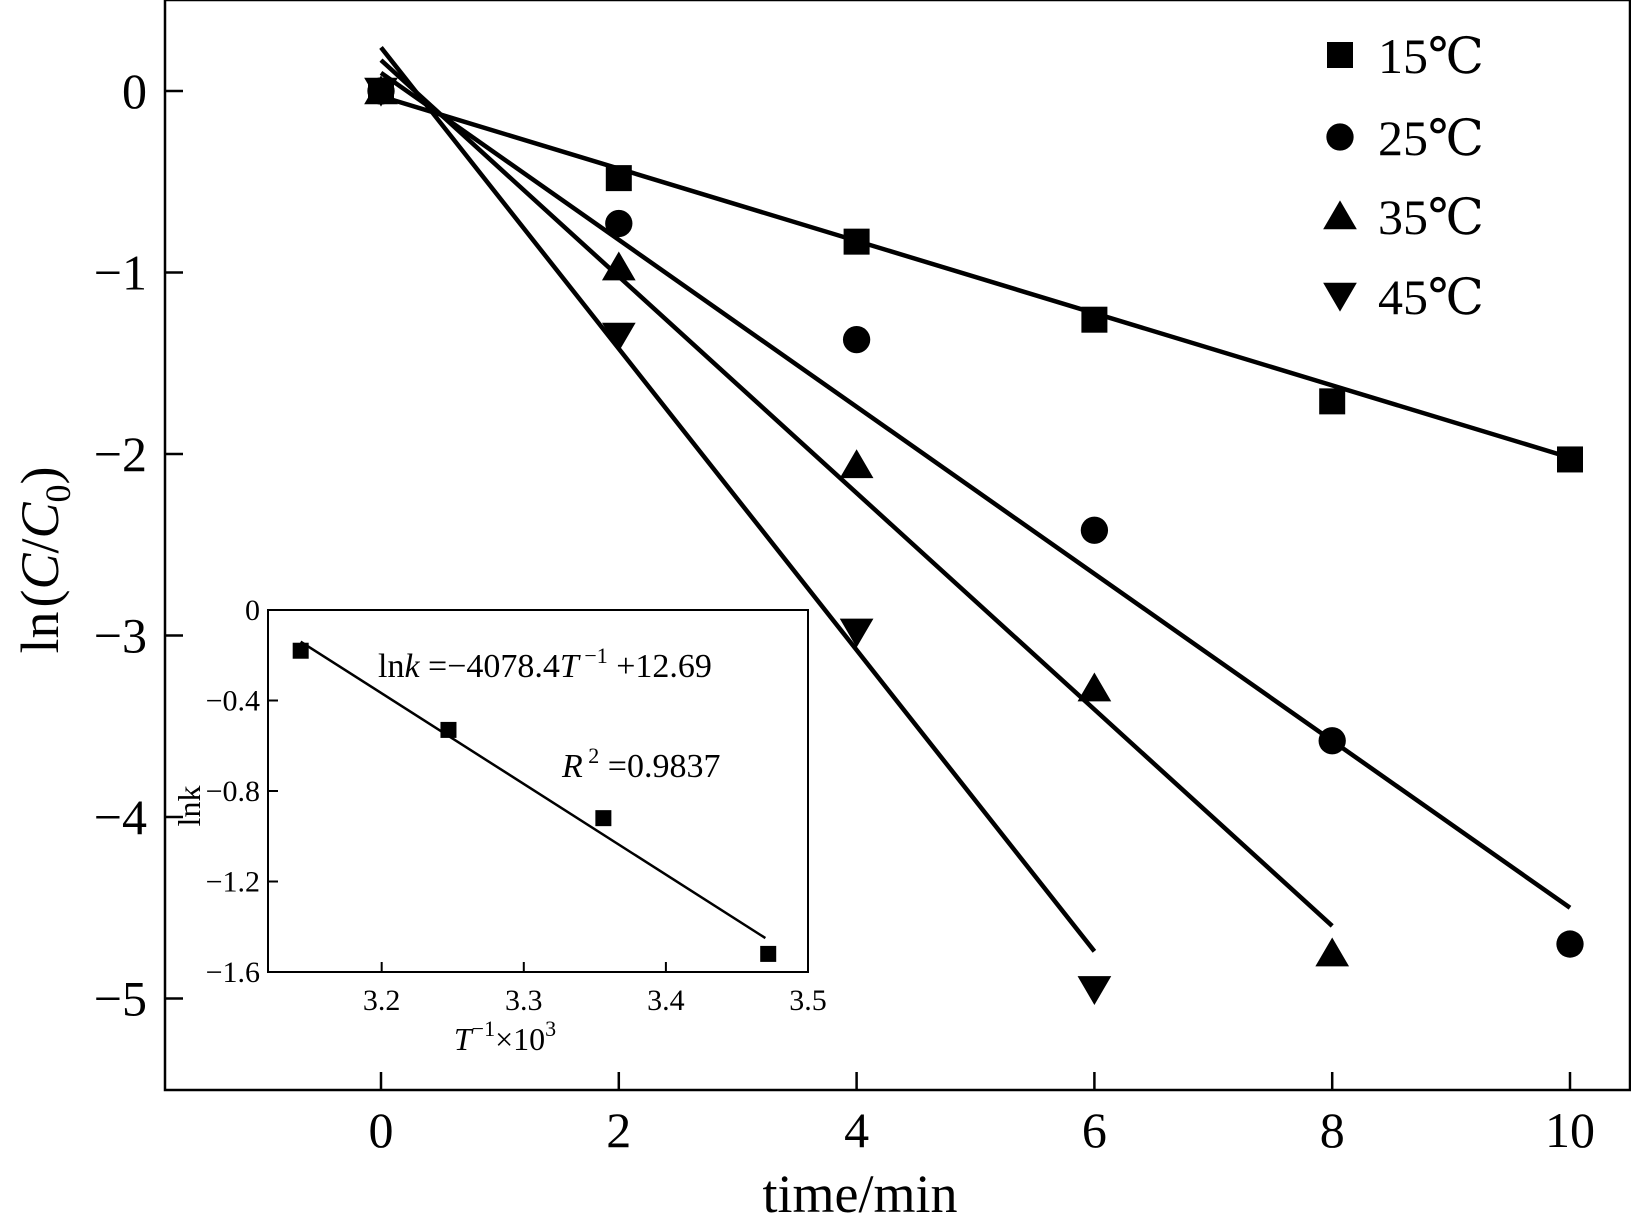 Image resolution: width=1631 pixels, height=1229 pixels. I want to click on equation-ln: ln, so click(391, 666).